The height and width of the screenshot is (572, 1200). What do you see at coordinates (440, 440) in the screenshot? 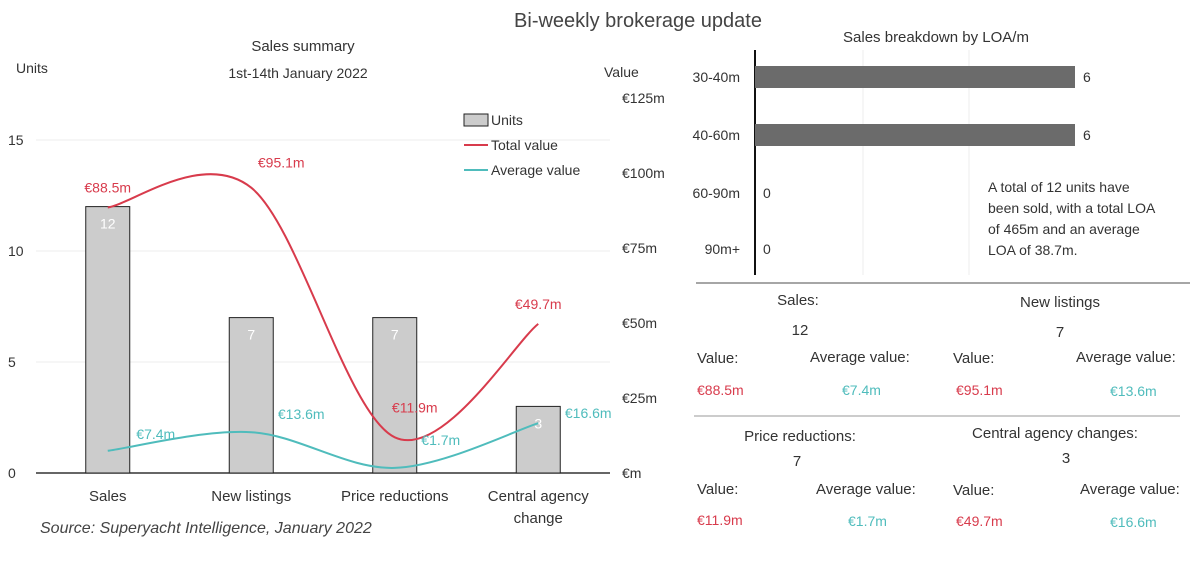
I see `average-value-line-label: €1.7m` at bounding box center [440, 440].